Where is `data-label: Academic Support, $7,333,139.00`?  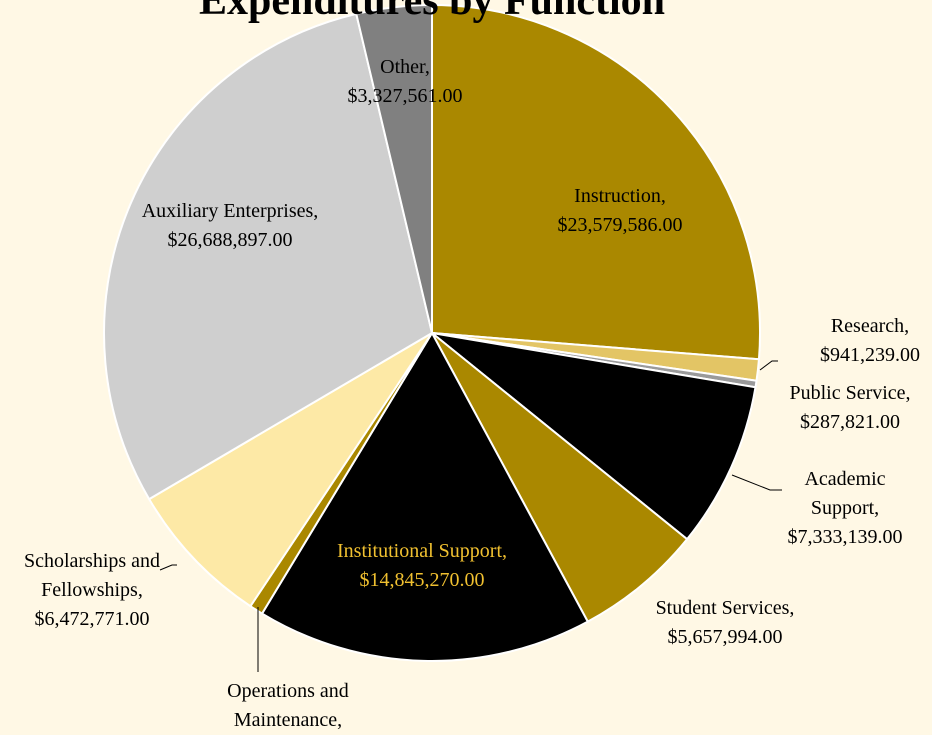
data-label: Academic Support, $7,333,139.00 is located at coordinates (845, 508).